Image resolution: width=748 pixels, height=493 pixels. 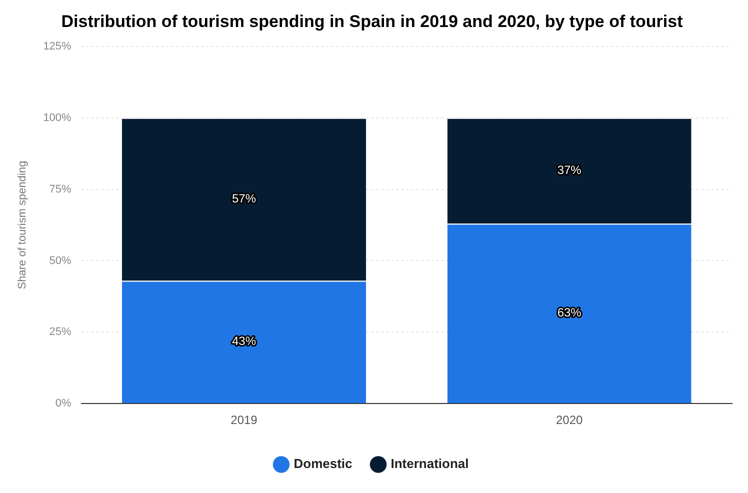 What do you see at coordinates (60, 332) in the screenshot?
I see `y-tick-label: 25%` at bounding box center [60, 332].